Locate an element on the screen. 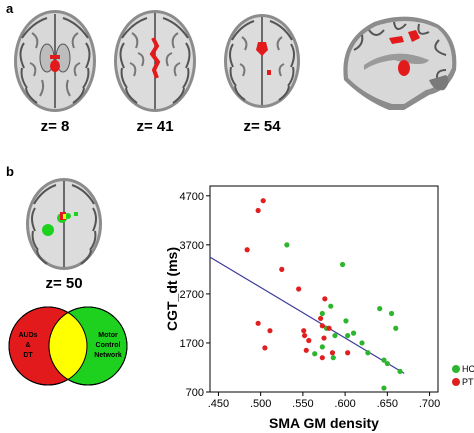  slice-label-z41: z= 41 is located at coordinates (155, 126).